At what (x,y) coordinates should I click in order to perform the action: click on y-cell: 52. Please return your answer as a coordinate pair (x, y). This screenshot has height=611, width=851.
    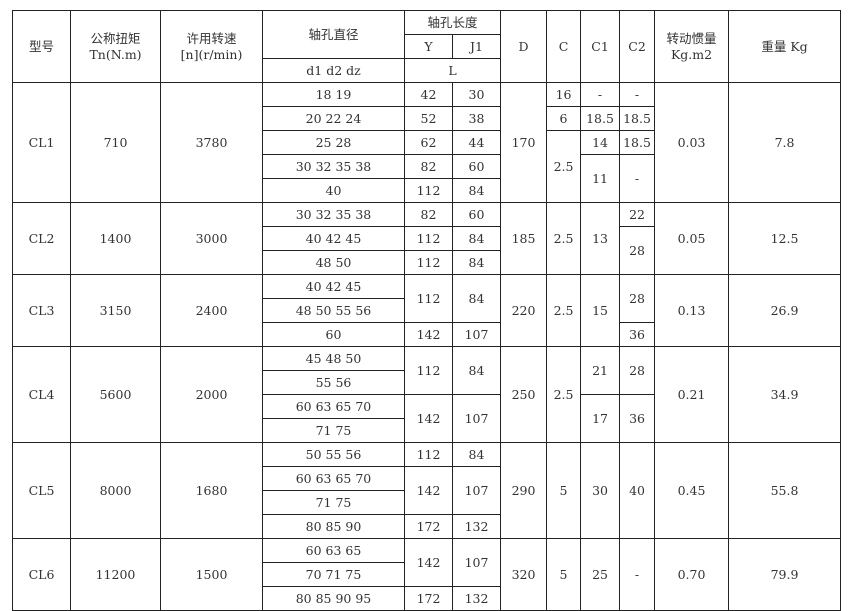
    Looking at the image, I should click on (428, 118).